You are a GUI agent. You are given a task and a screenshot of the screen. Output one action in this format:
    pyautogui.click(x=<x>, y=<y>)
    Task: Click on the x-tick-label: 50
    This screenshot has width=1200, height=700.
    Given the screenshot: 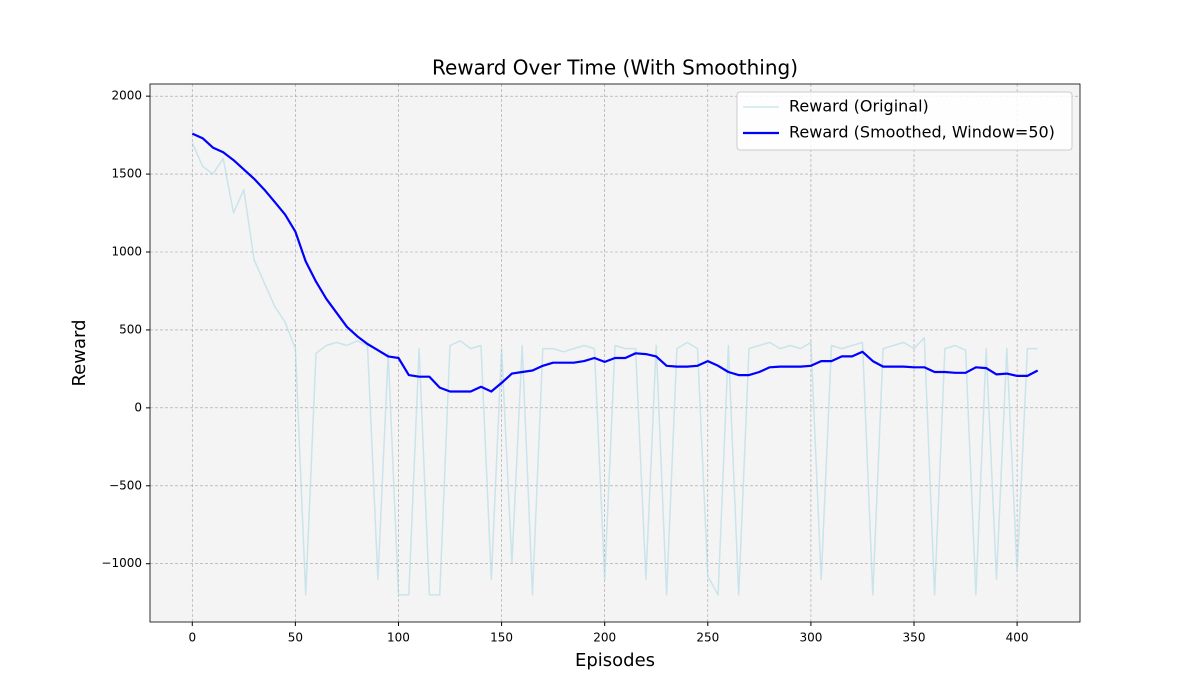 What is the action you would take?
    pyautogui.click(x=295, y=638)
    